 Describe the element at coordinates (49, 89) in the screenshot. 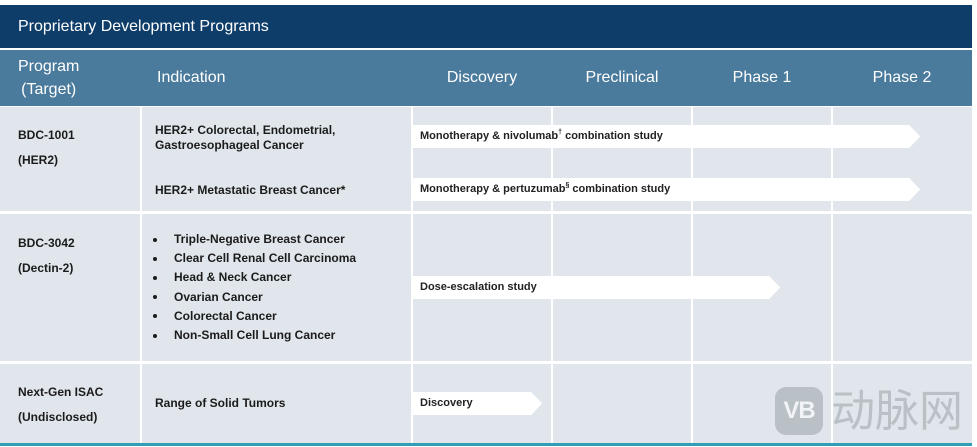

I see `target-header-label: (Target)` at that location.